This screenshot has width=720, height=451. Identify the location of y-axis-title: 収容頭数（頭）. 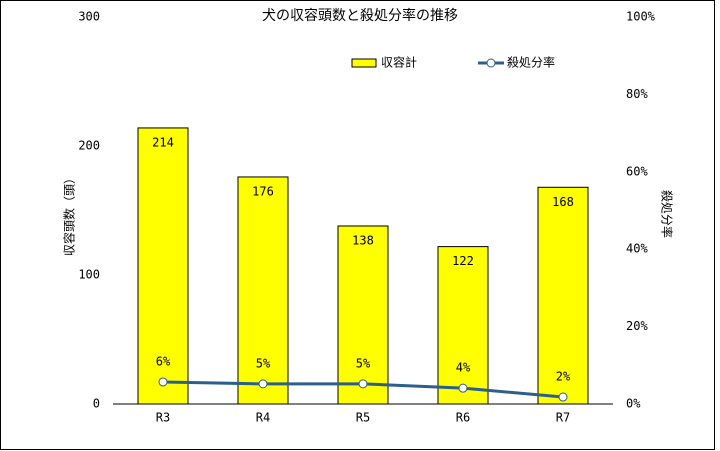
(69, 214).